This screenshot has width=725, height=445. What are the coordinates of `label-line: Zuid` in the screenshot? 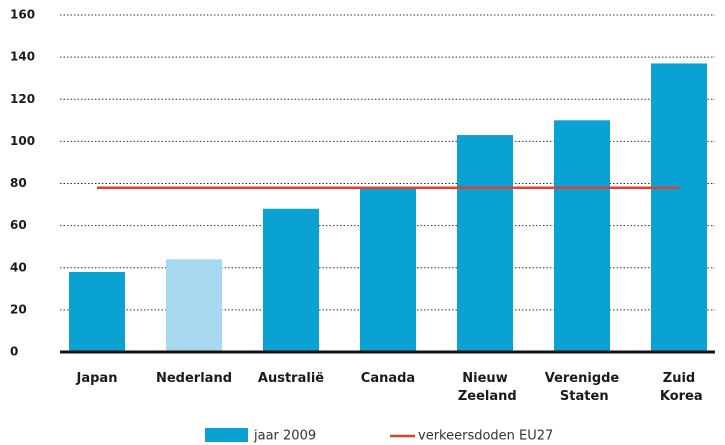 It's located at (679, 378).